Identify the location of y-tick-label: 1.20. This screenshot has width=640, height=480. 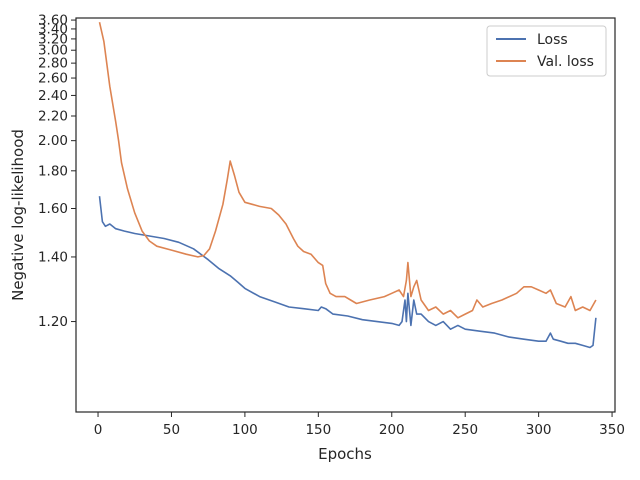
(53, 322).